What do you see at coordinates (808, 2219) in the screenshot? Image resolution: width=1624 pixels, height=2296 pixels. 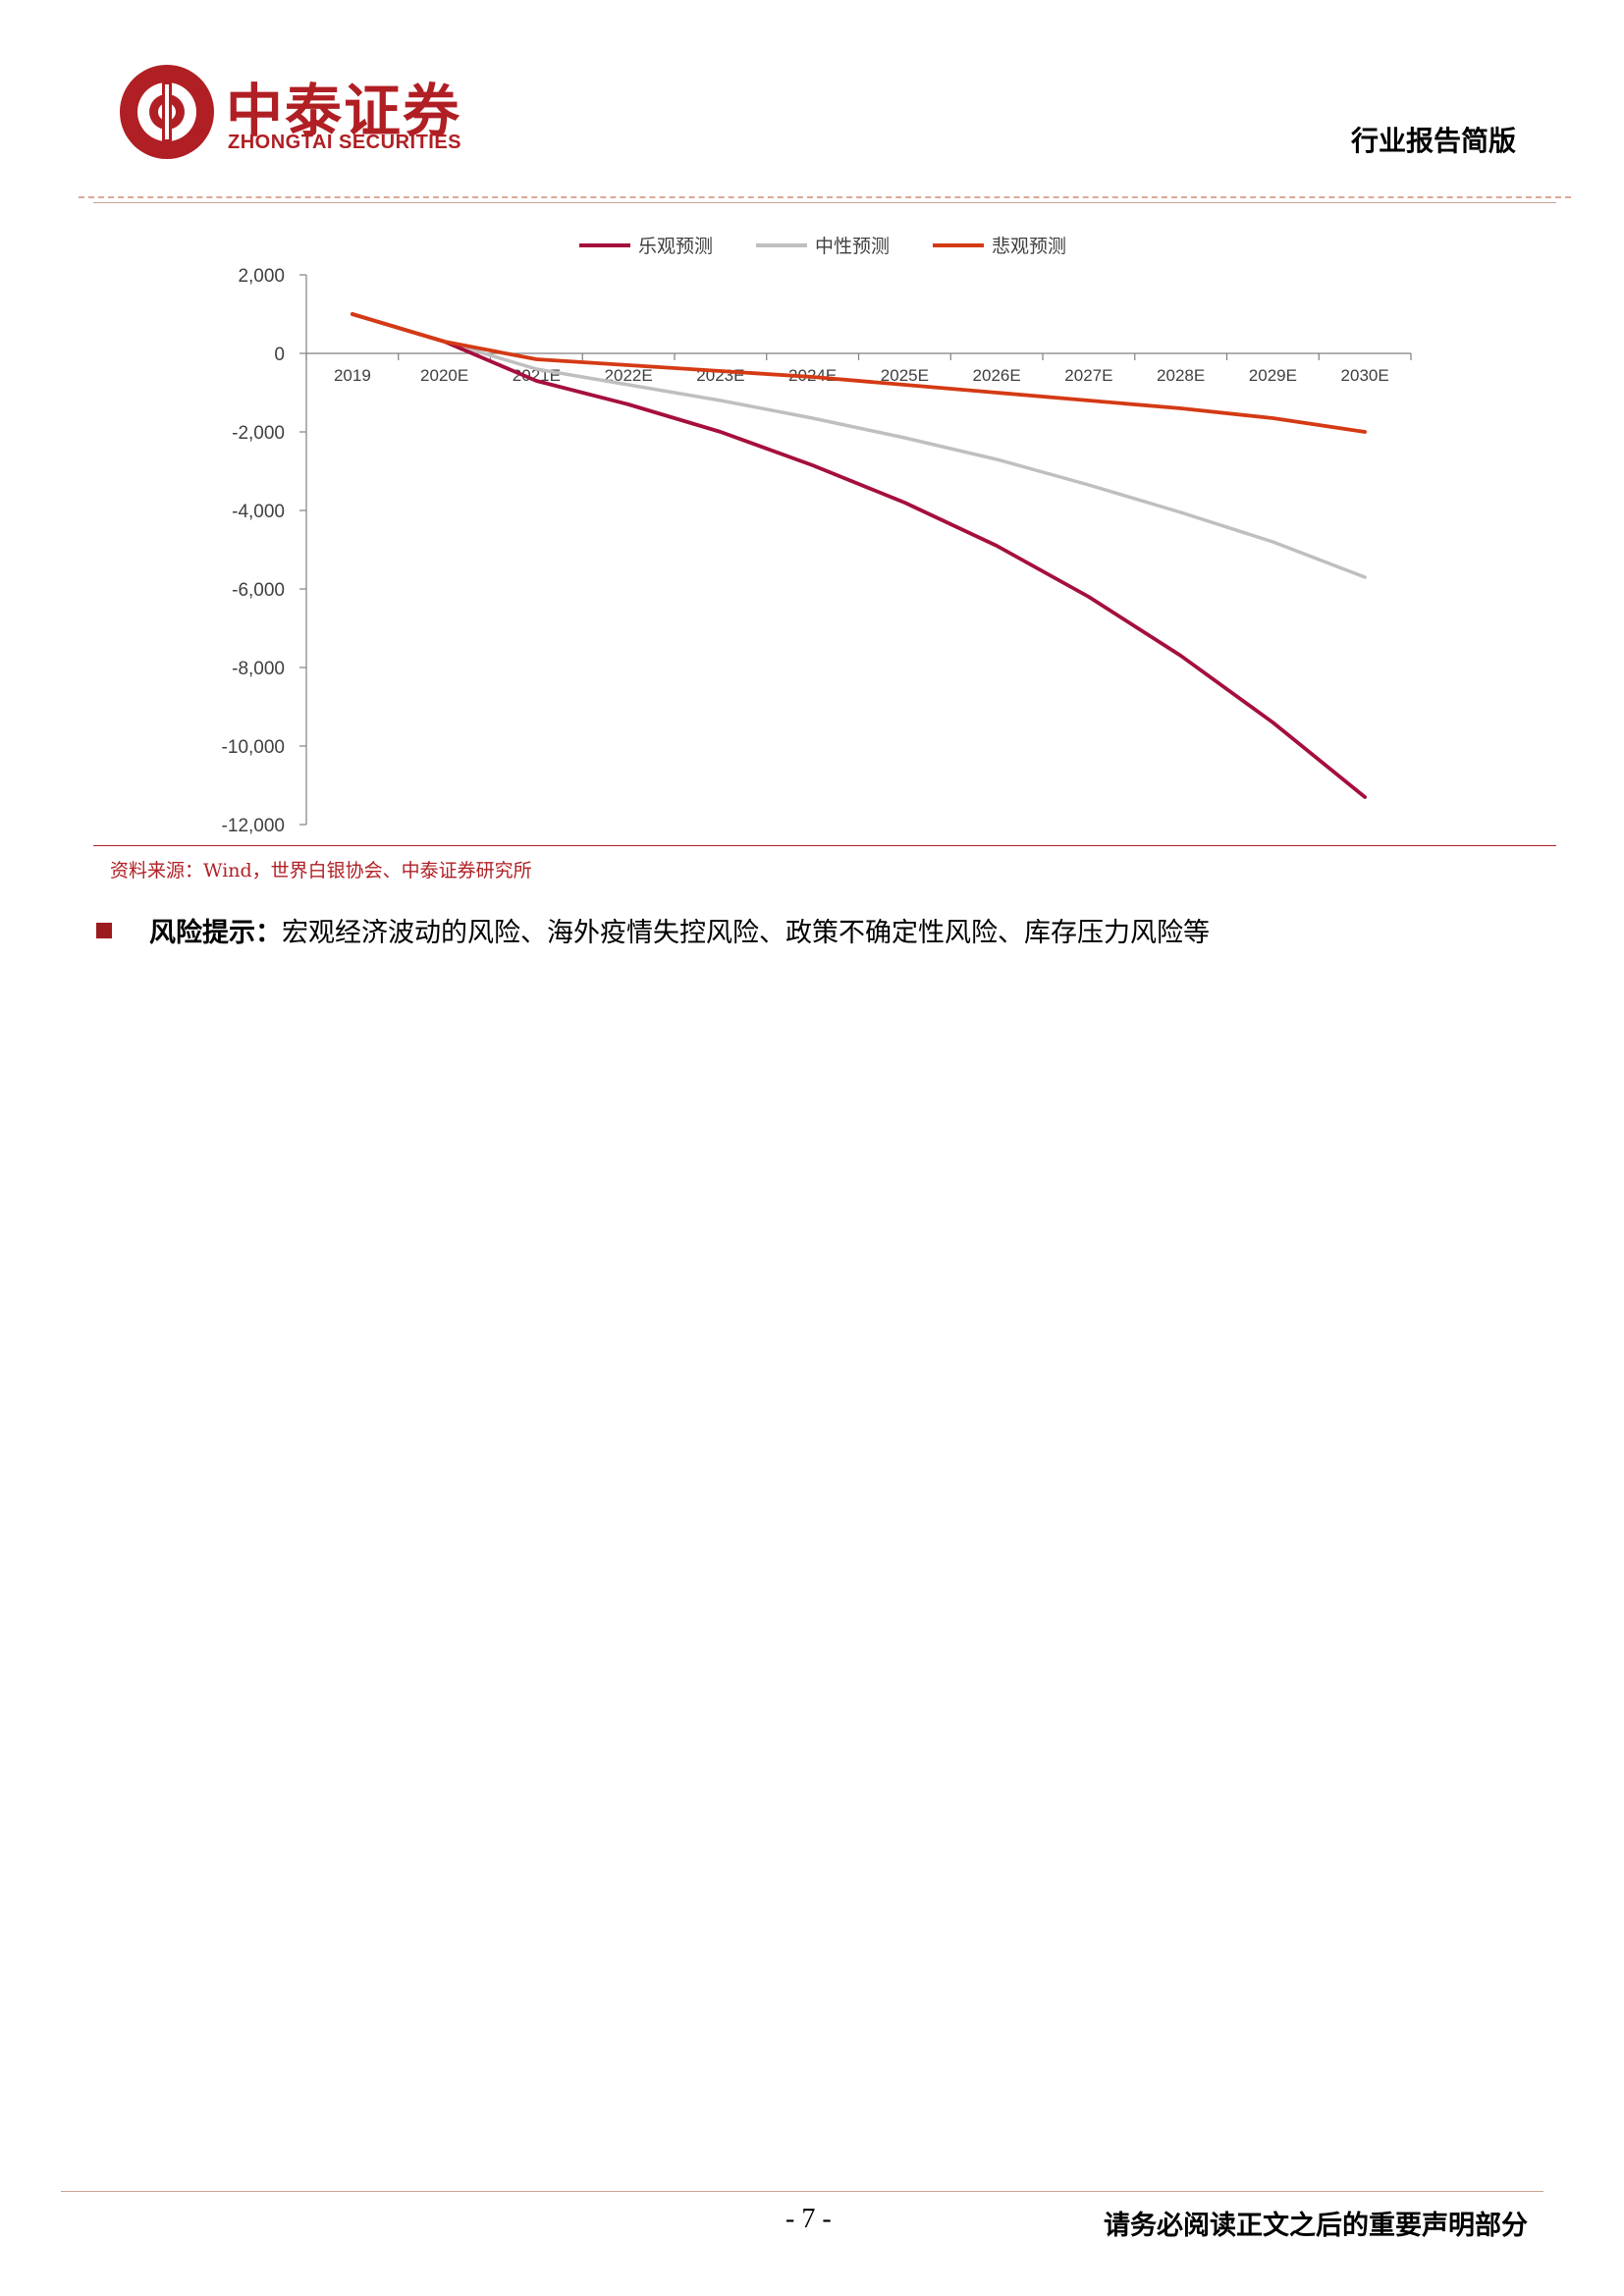 I see `page-number: - 7 -` at bounding box center [808, 2219].